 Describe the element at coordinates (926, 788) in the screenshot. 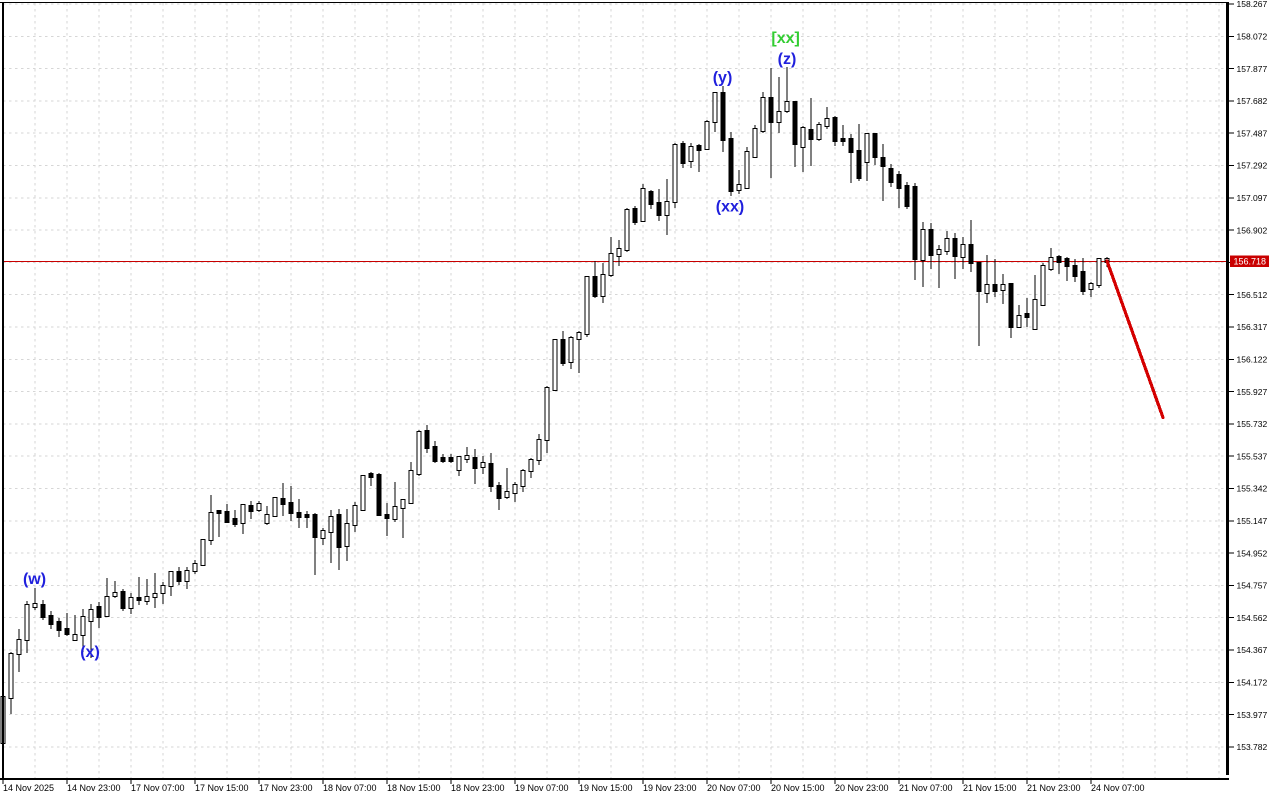

I see `svg-text: 21 Nov 07:00` at that location.